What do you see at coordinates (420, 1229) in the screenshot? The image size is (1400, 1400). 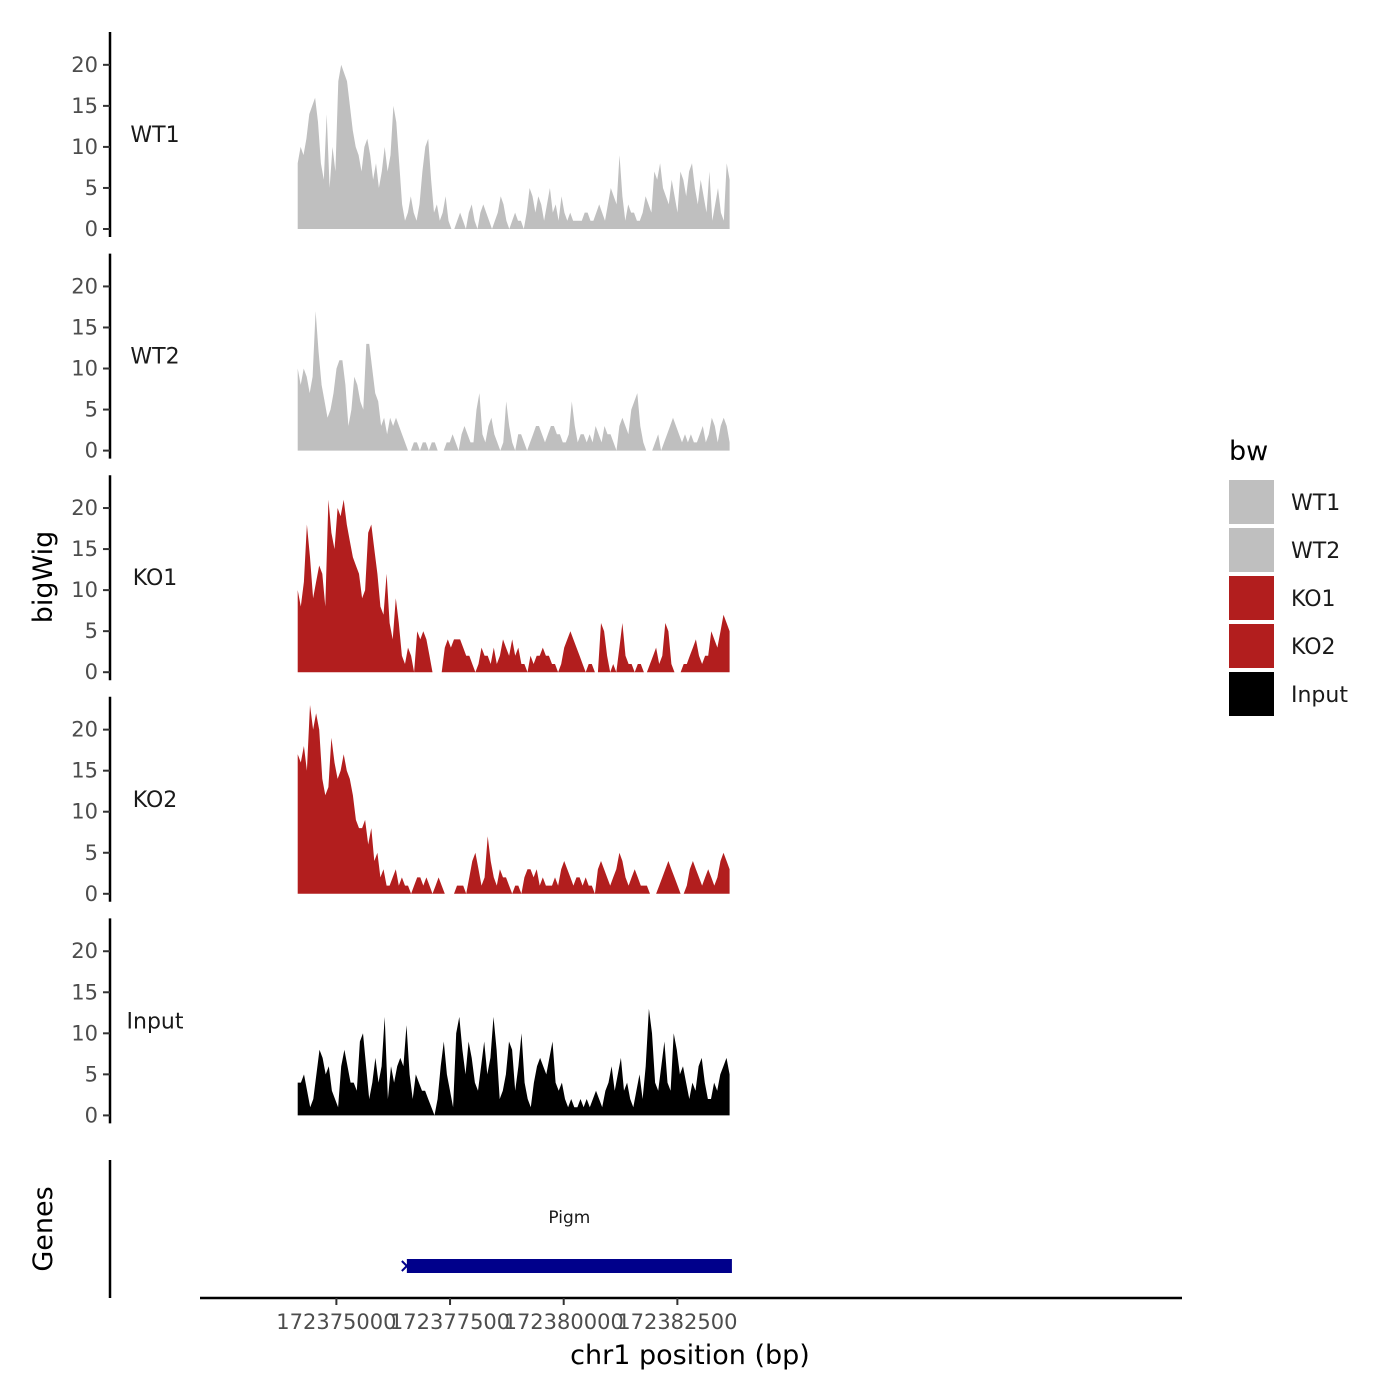 I see `genes-panel: Pigm` at bounding box center [420, 1229].